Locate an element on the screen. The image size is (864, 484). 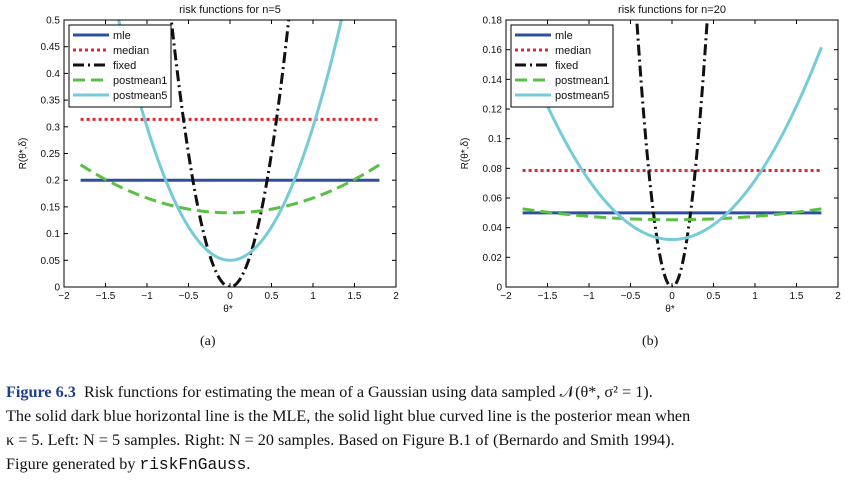
caption-label: Figure 6.3 is located at coordinates (41, 392).